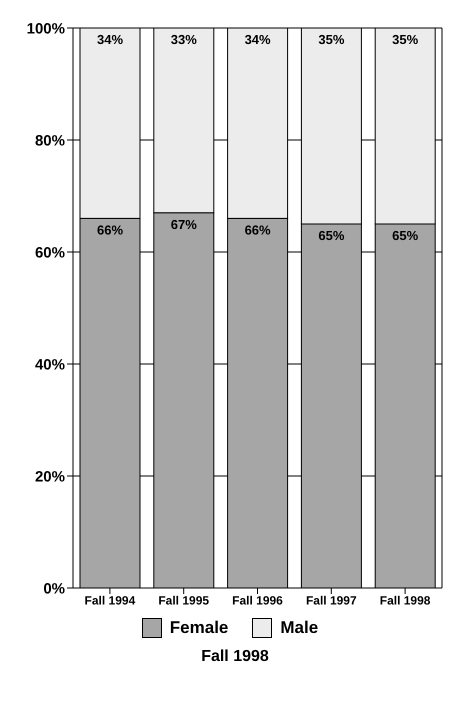 The image size is (470, 728). Describe the element at coordinates (49, 253) in the screenshot. I see `y-tick-label: 60%` at that location.